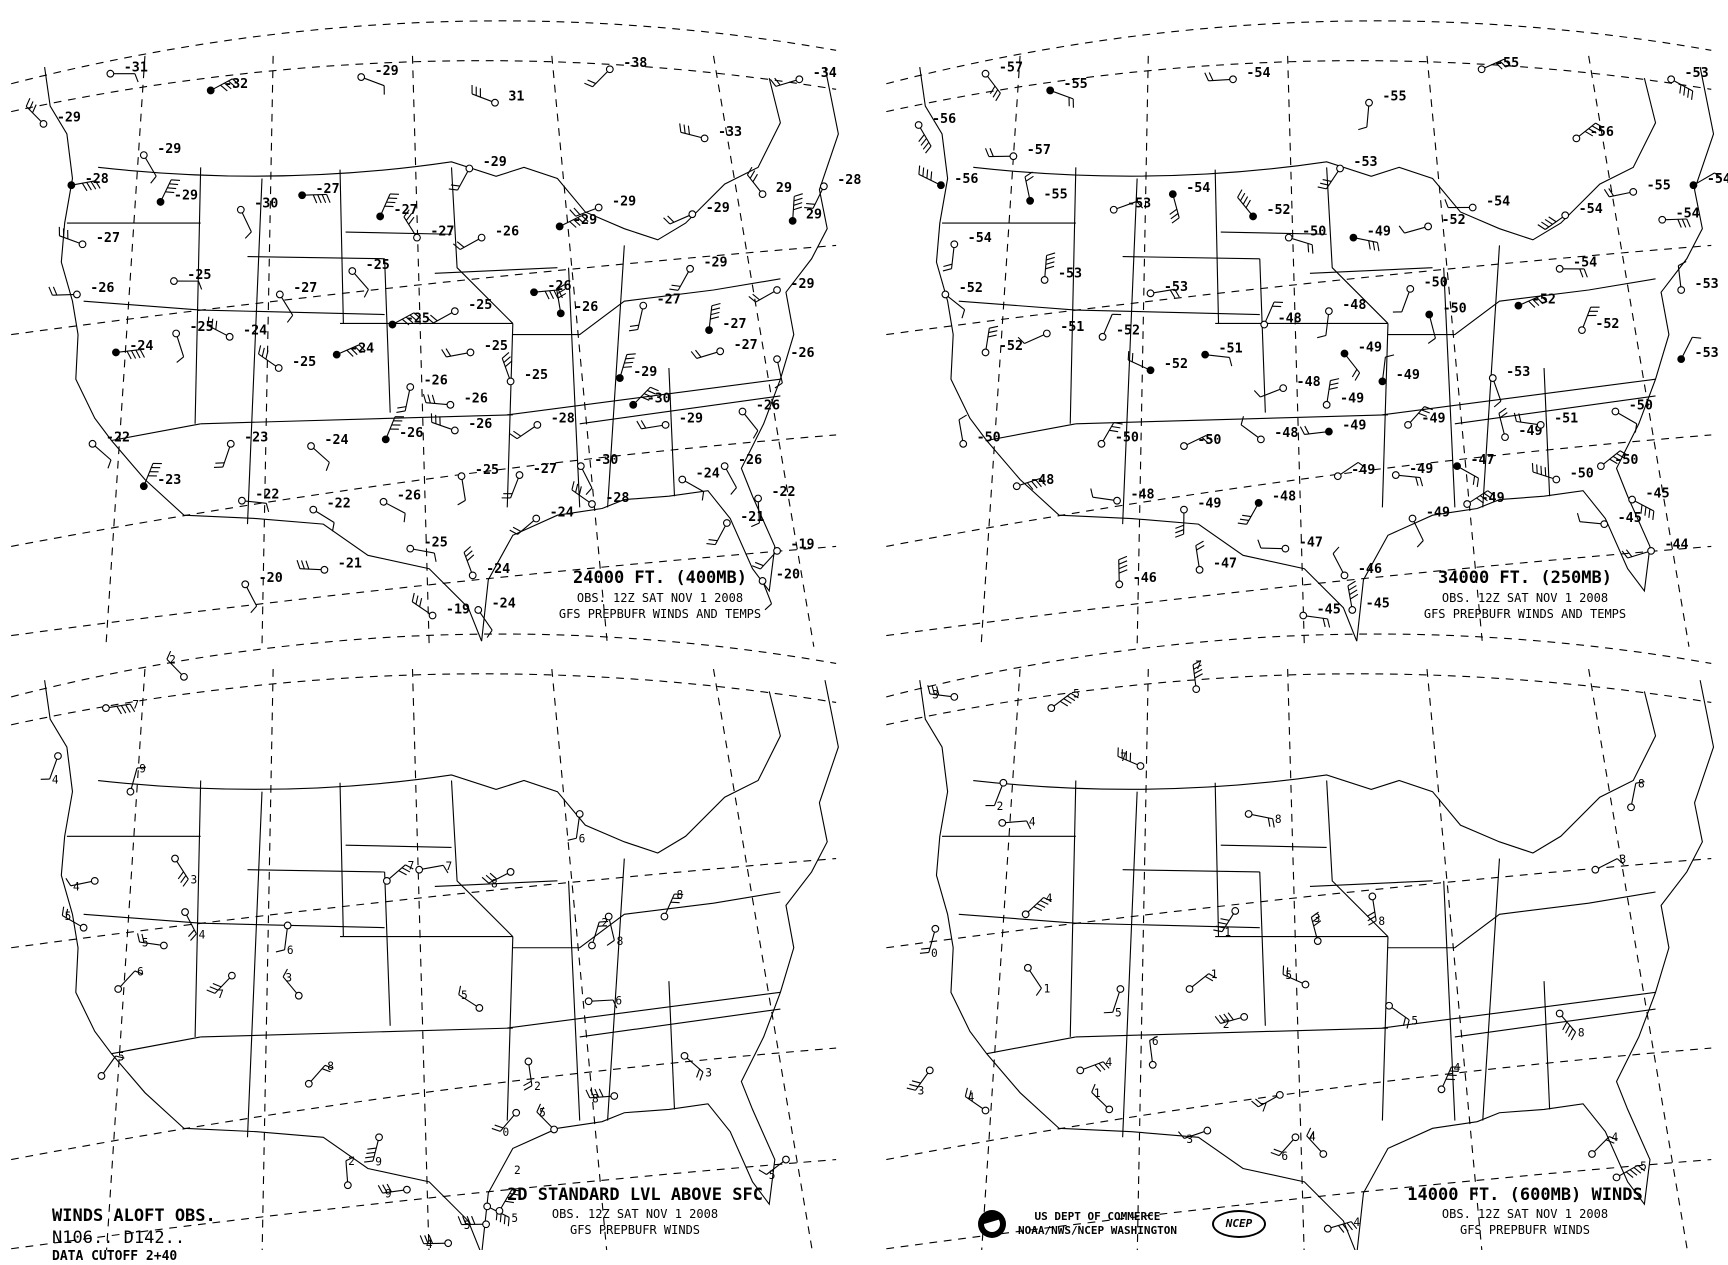  I want to click on station-plot: -51, so click(1051, 331).